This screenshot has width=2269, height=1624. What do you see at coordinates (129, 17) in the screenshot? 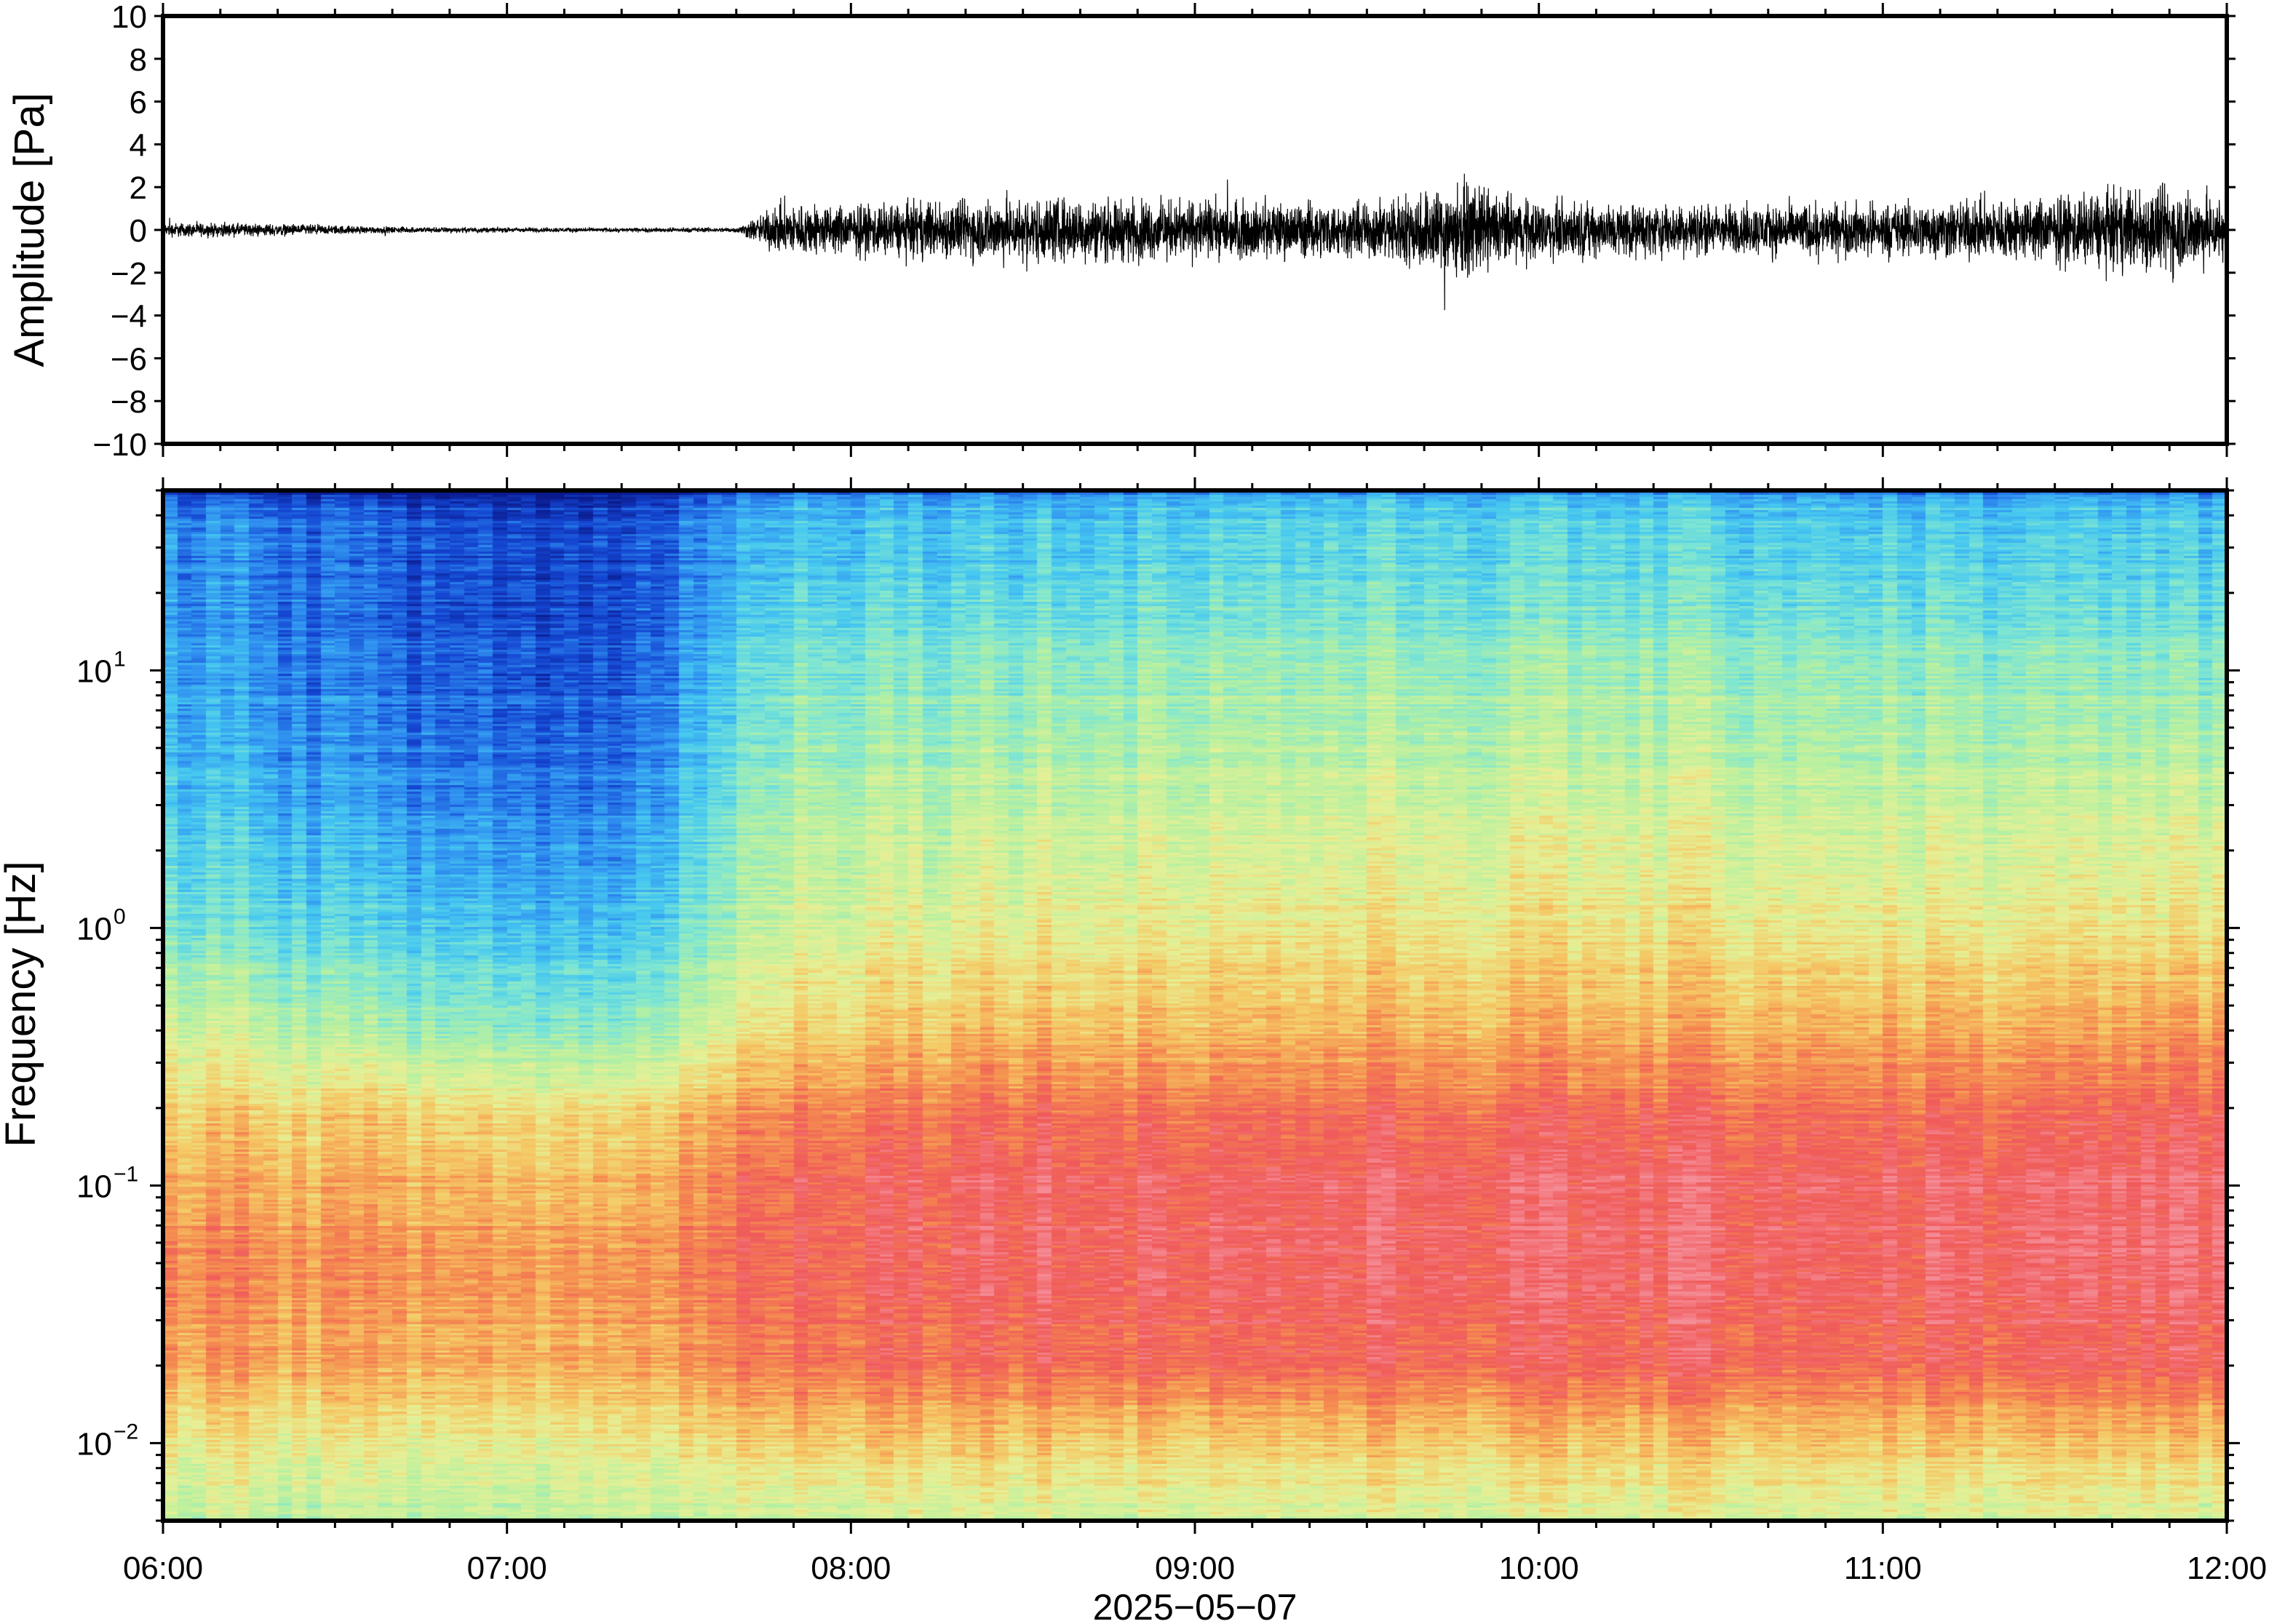
I see `waveform-y-tick-label: 10` at bounding box center [129, 17].